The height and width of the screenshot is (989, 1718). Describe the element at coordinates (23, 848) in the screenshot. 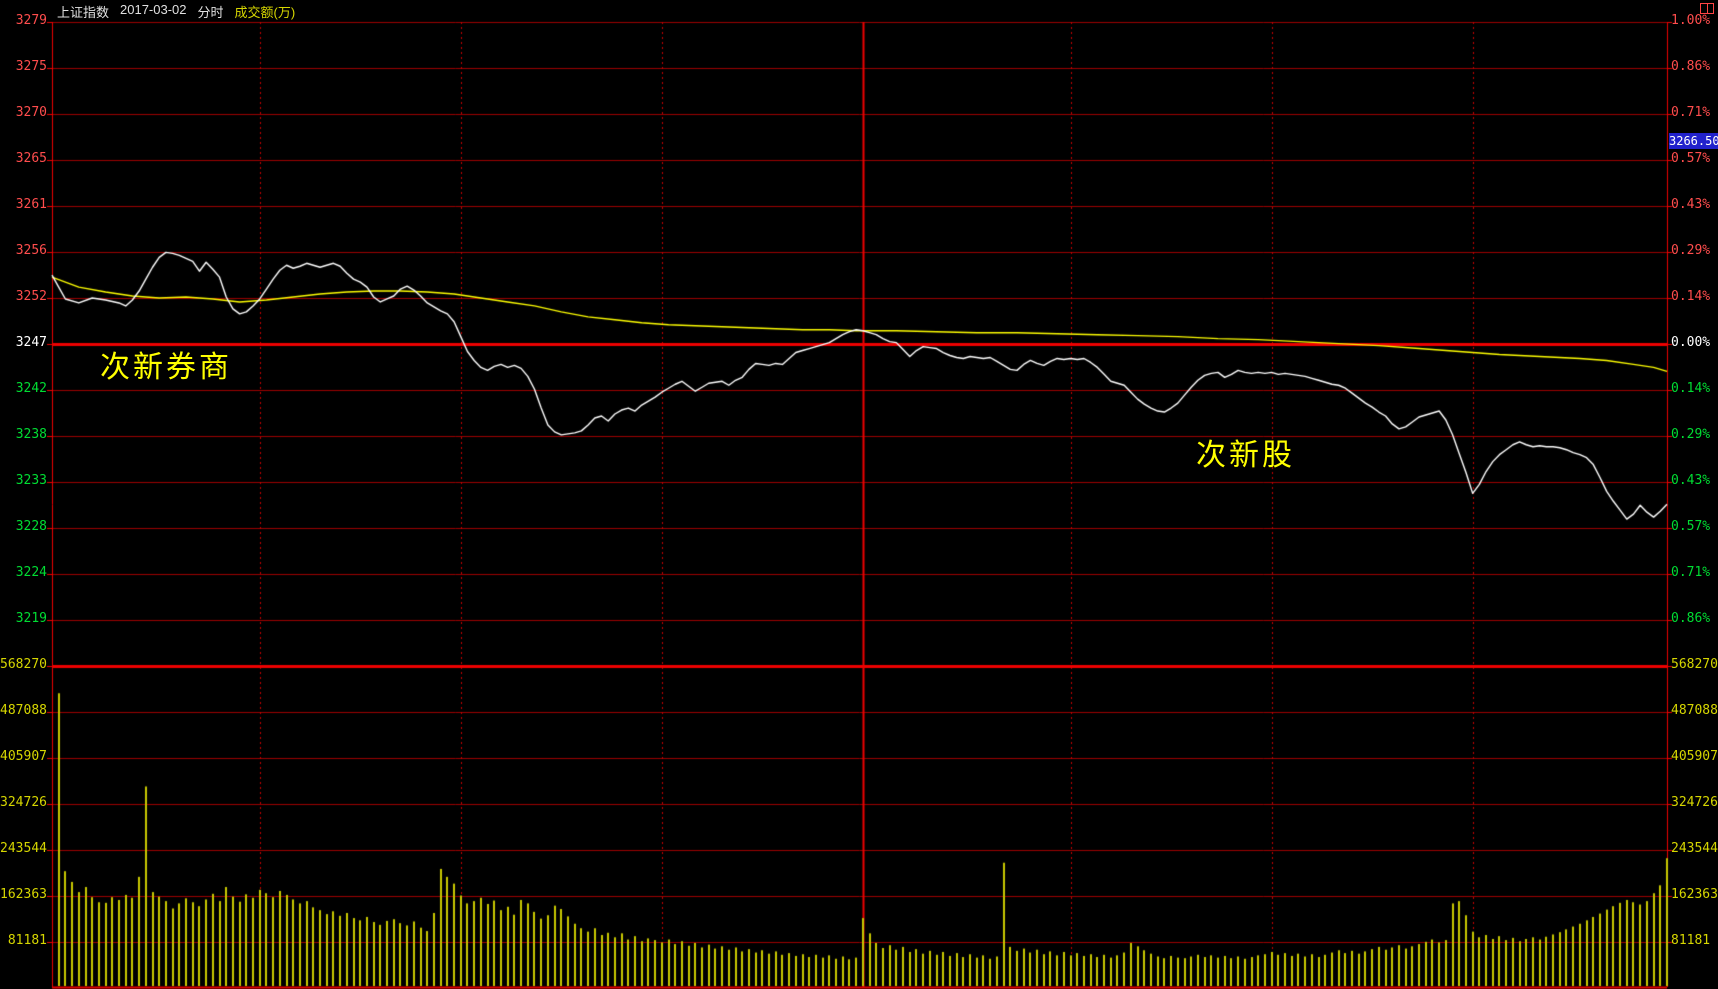

I see `volume-axis-label: 243544` at that location.